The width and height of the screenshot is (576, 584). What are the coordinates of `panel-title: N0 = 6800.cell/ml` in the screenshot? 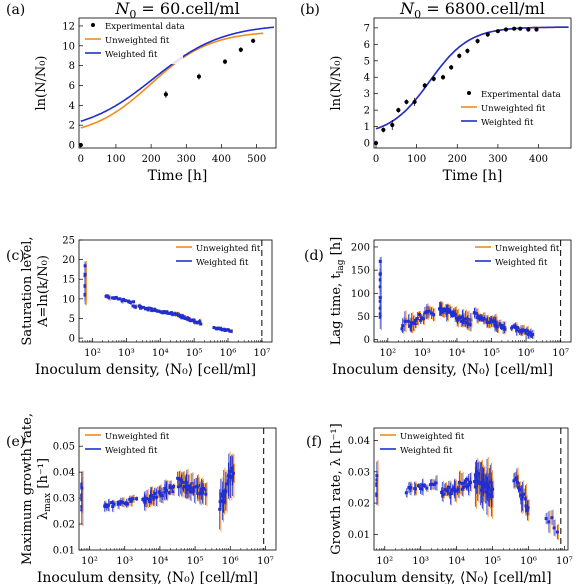 It's located at (472, 10).